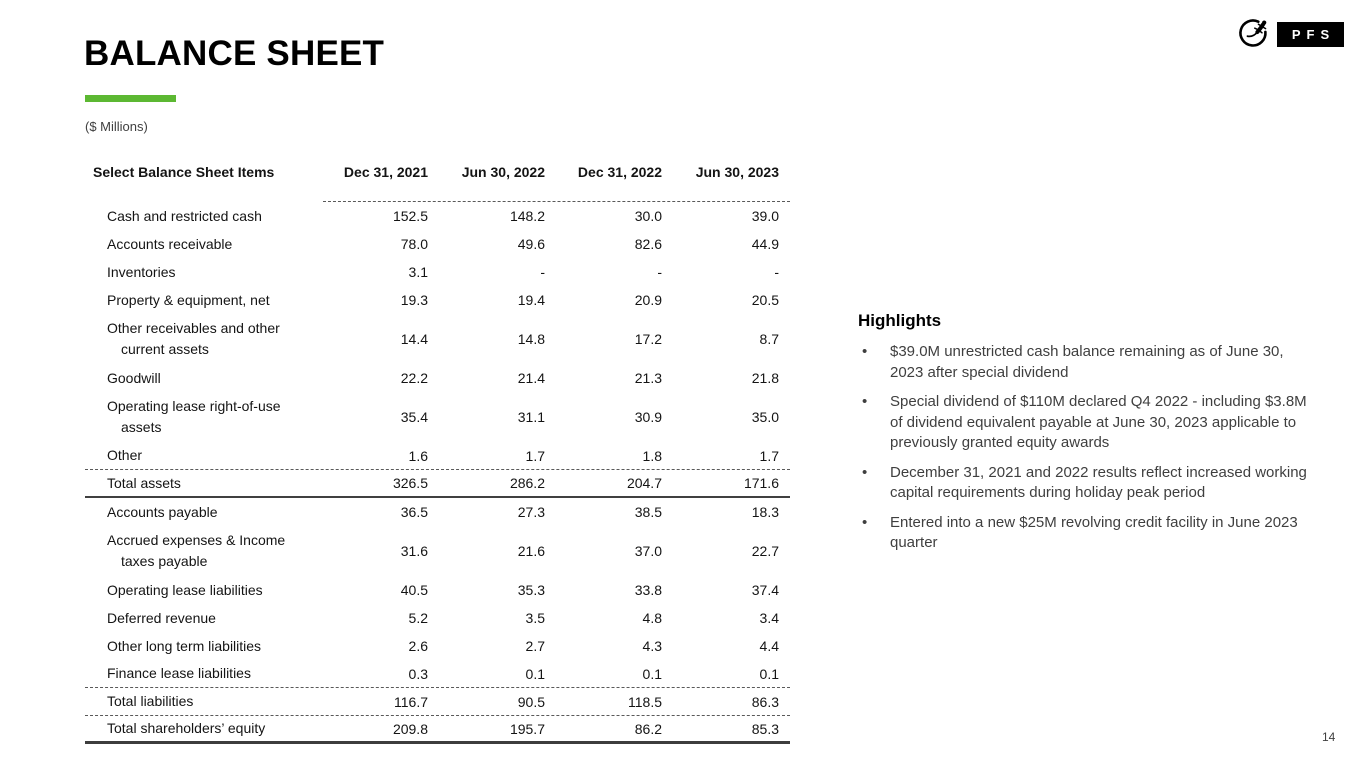 The height and width of the screenshot is (768, 1365). What do you see at coordinates (141, 271) in the screenshot?
I see `row-label: Inventories` at bounding box center [141, 271].